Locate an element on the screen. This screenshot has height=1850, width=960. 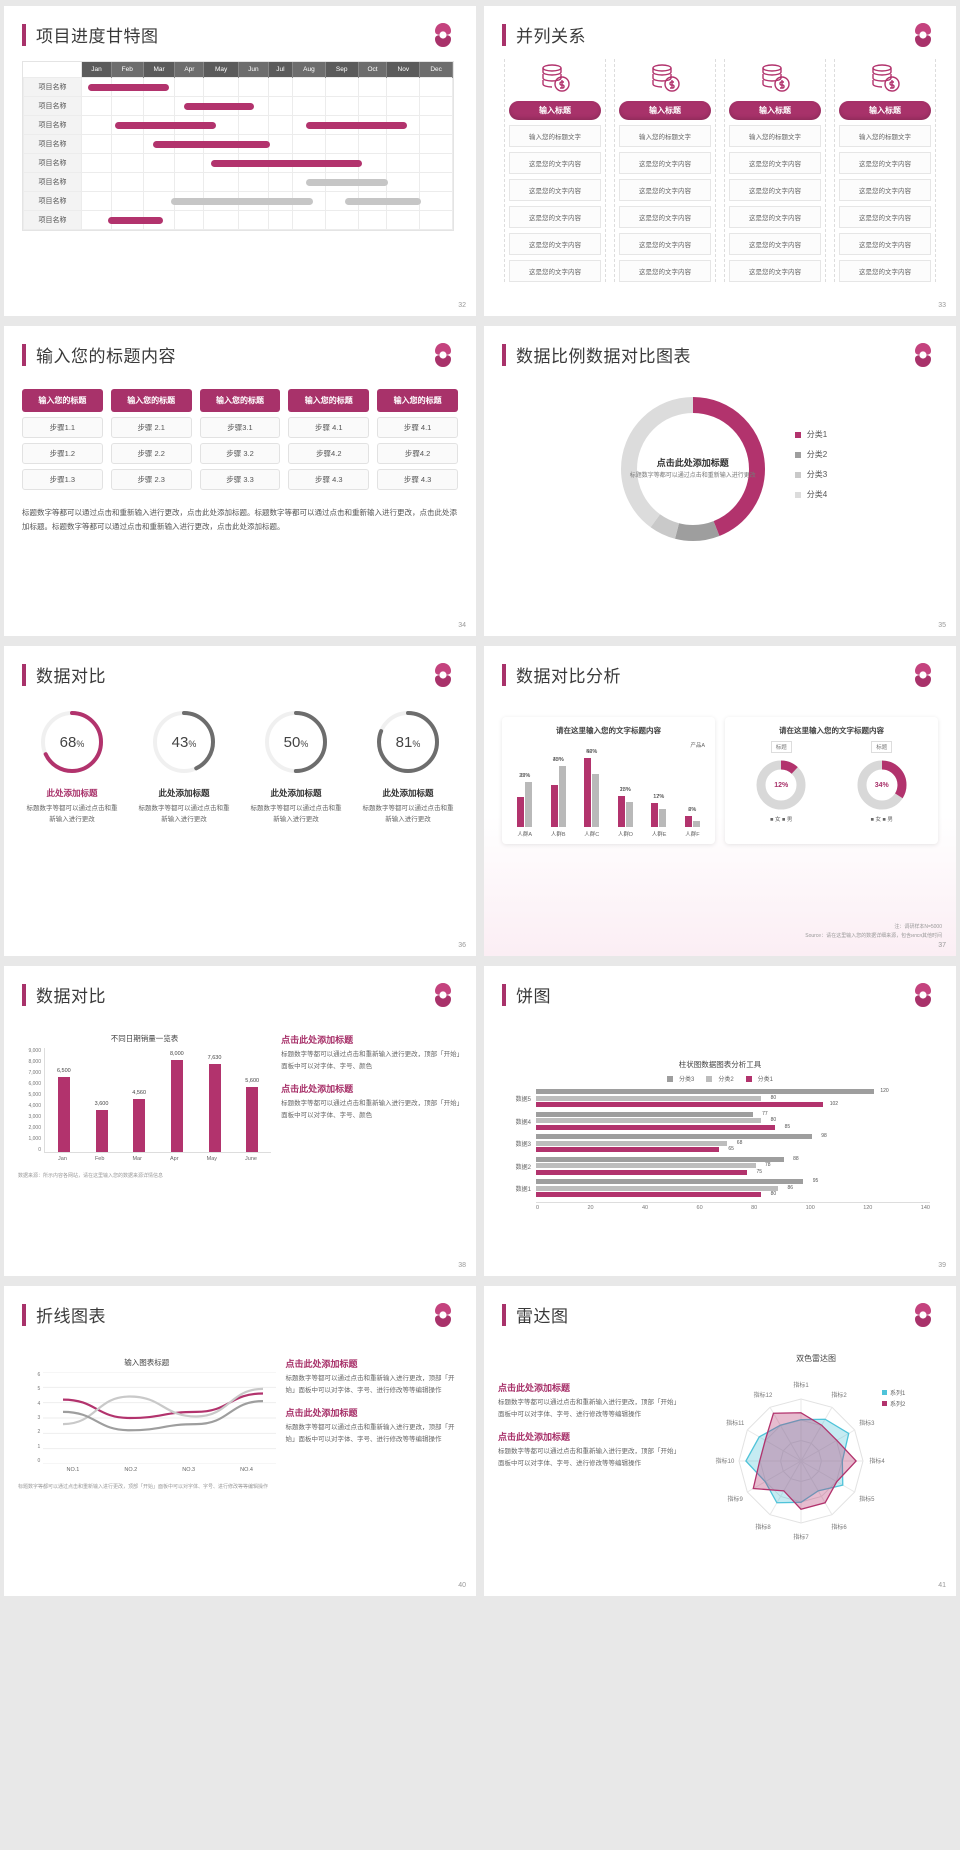
bar: 18% is located at coordinates (626, 807).